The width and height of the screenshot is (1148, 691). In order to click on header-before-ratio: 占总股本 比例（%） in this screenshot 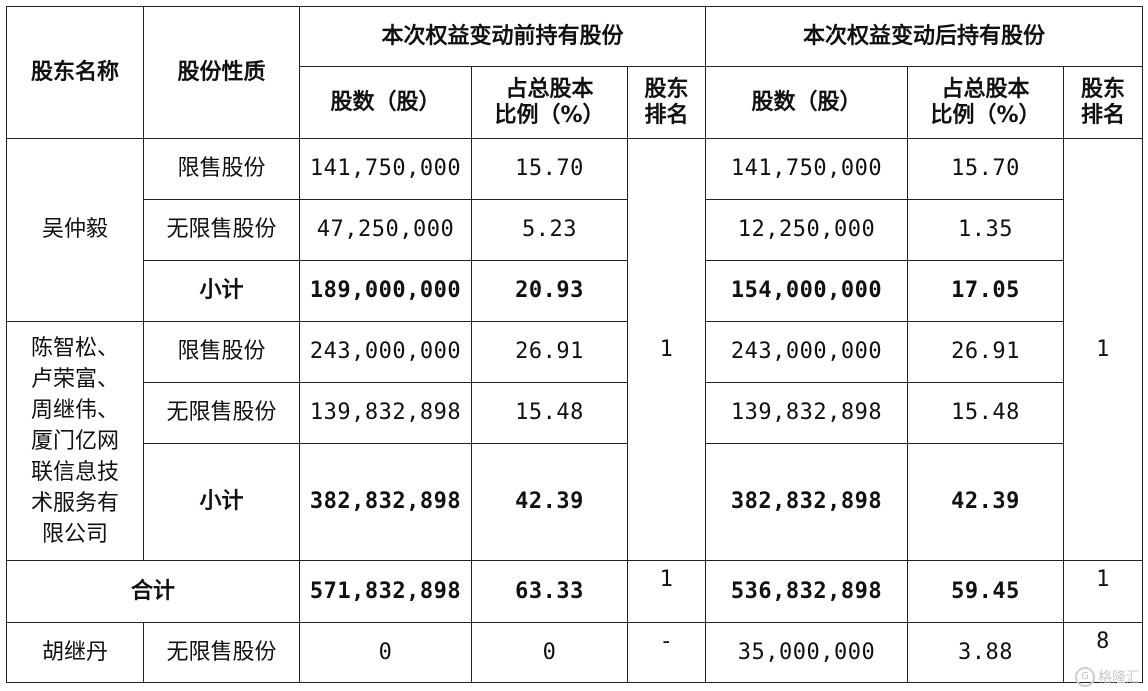, I will do `click(549, 102)`.